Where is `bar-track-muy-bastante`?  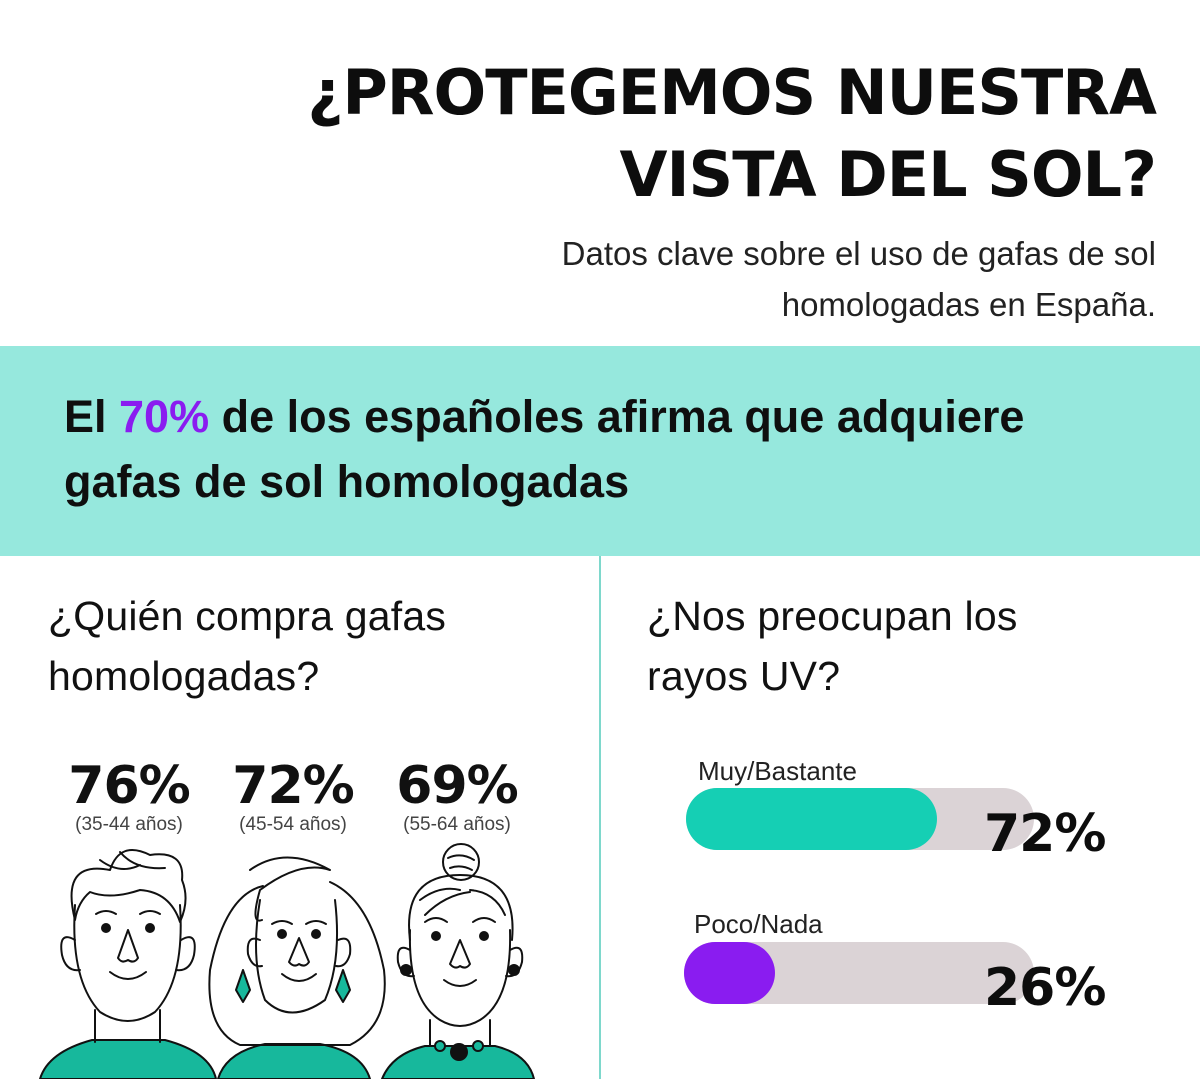
bar-track-muy-bastante is located at coordinates (860, 819).